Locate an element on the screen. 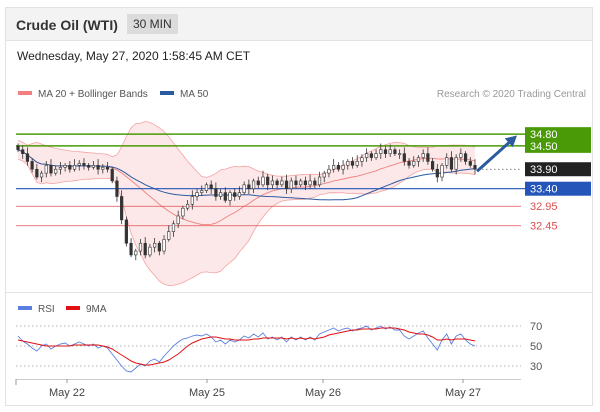 The width and height of the screenshot is (600, 412). rsi-tick-label: 70 is located at coordinates (536, 327).